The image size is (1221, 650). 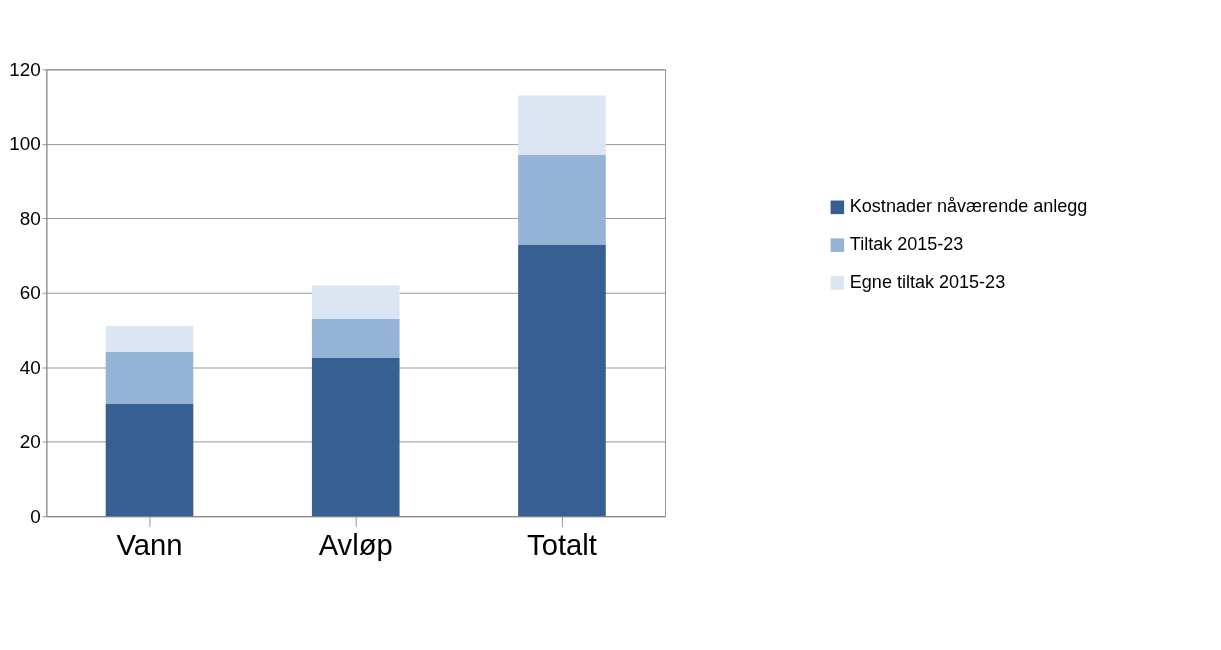 I want to click on x-tick-label: Vann, so click(x=149, y=545).